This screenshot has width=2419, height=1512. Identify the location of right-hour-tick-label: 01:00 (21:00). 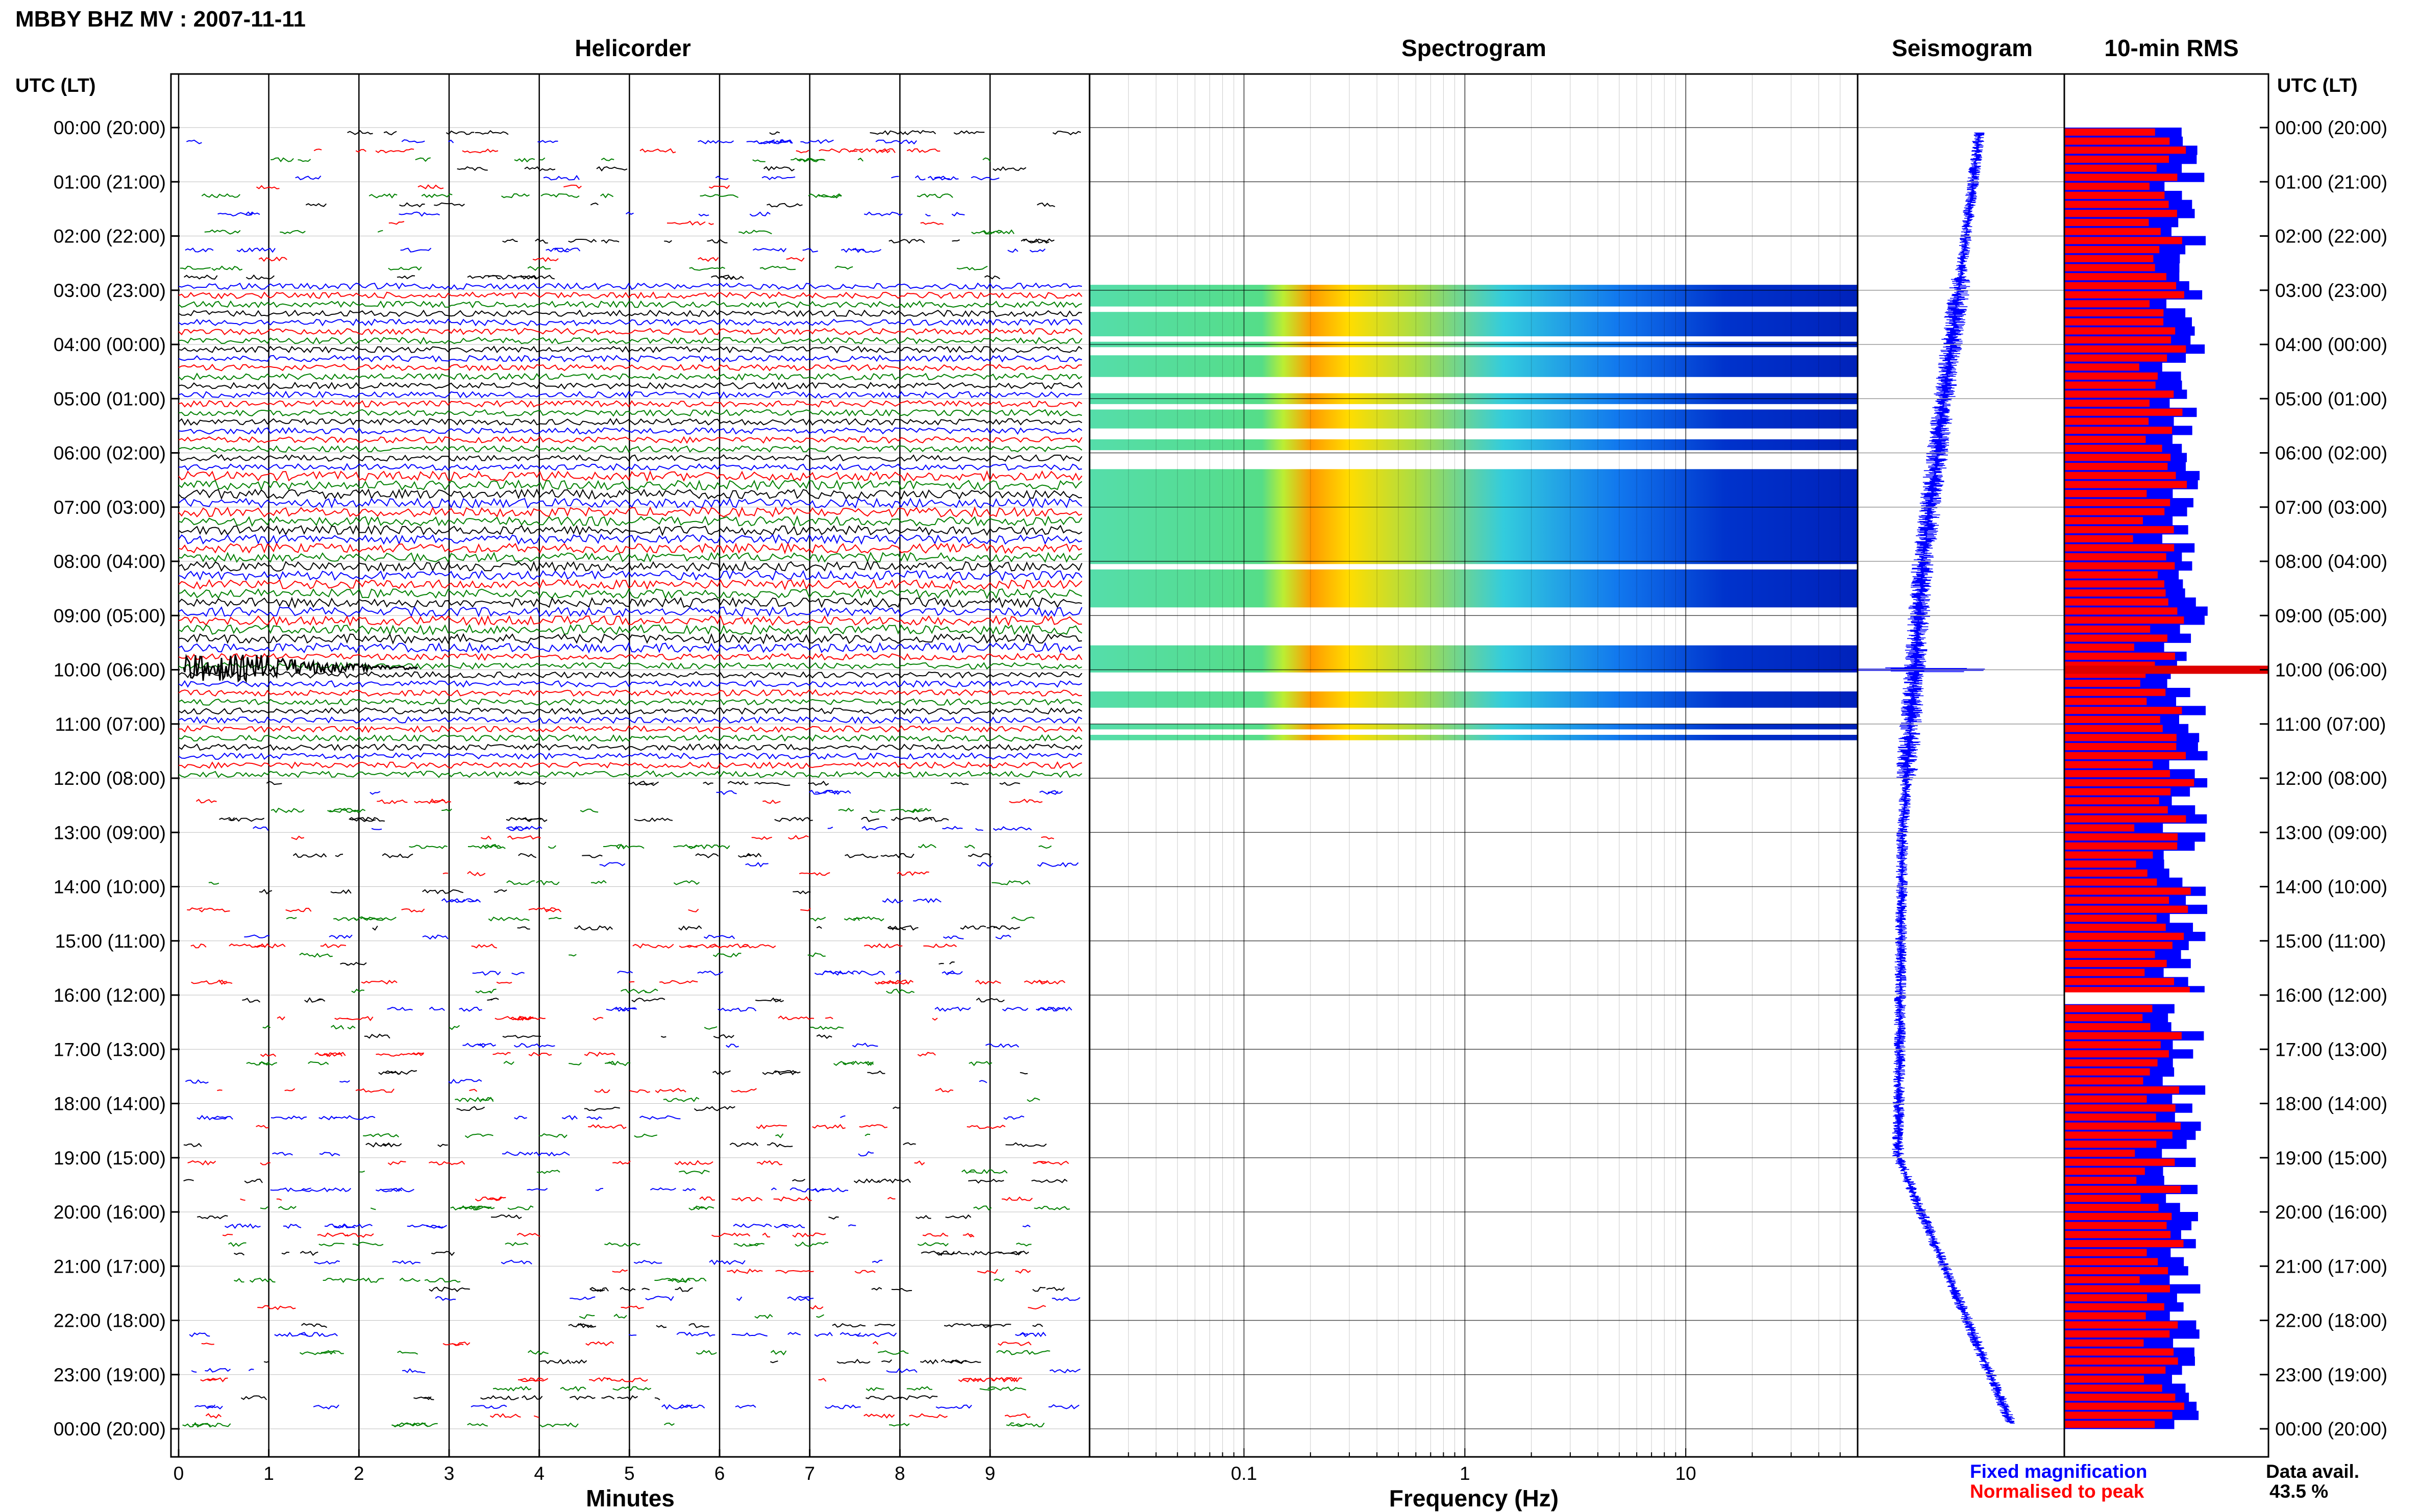
(2331, 181).